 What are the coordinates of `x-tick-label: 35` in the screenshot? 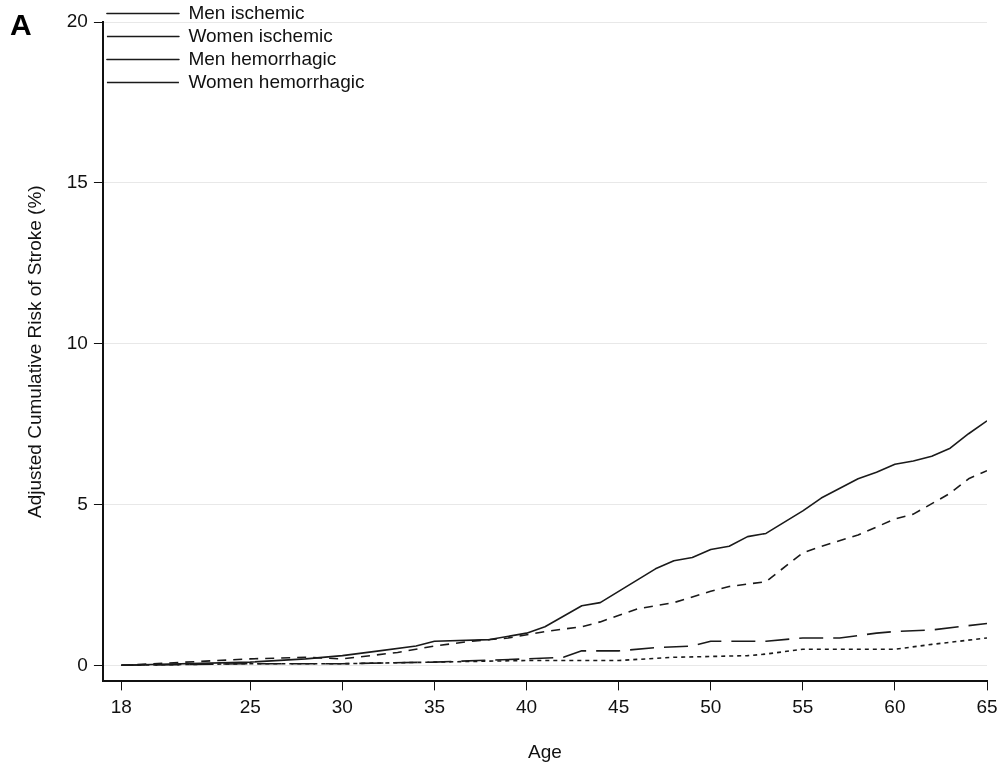 It's located at (434, 707).